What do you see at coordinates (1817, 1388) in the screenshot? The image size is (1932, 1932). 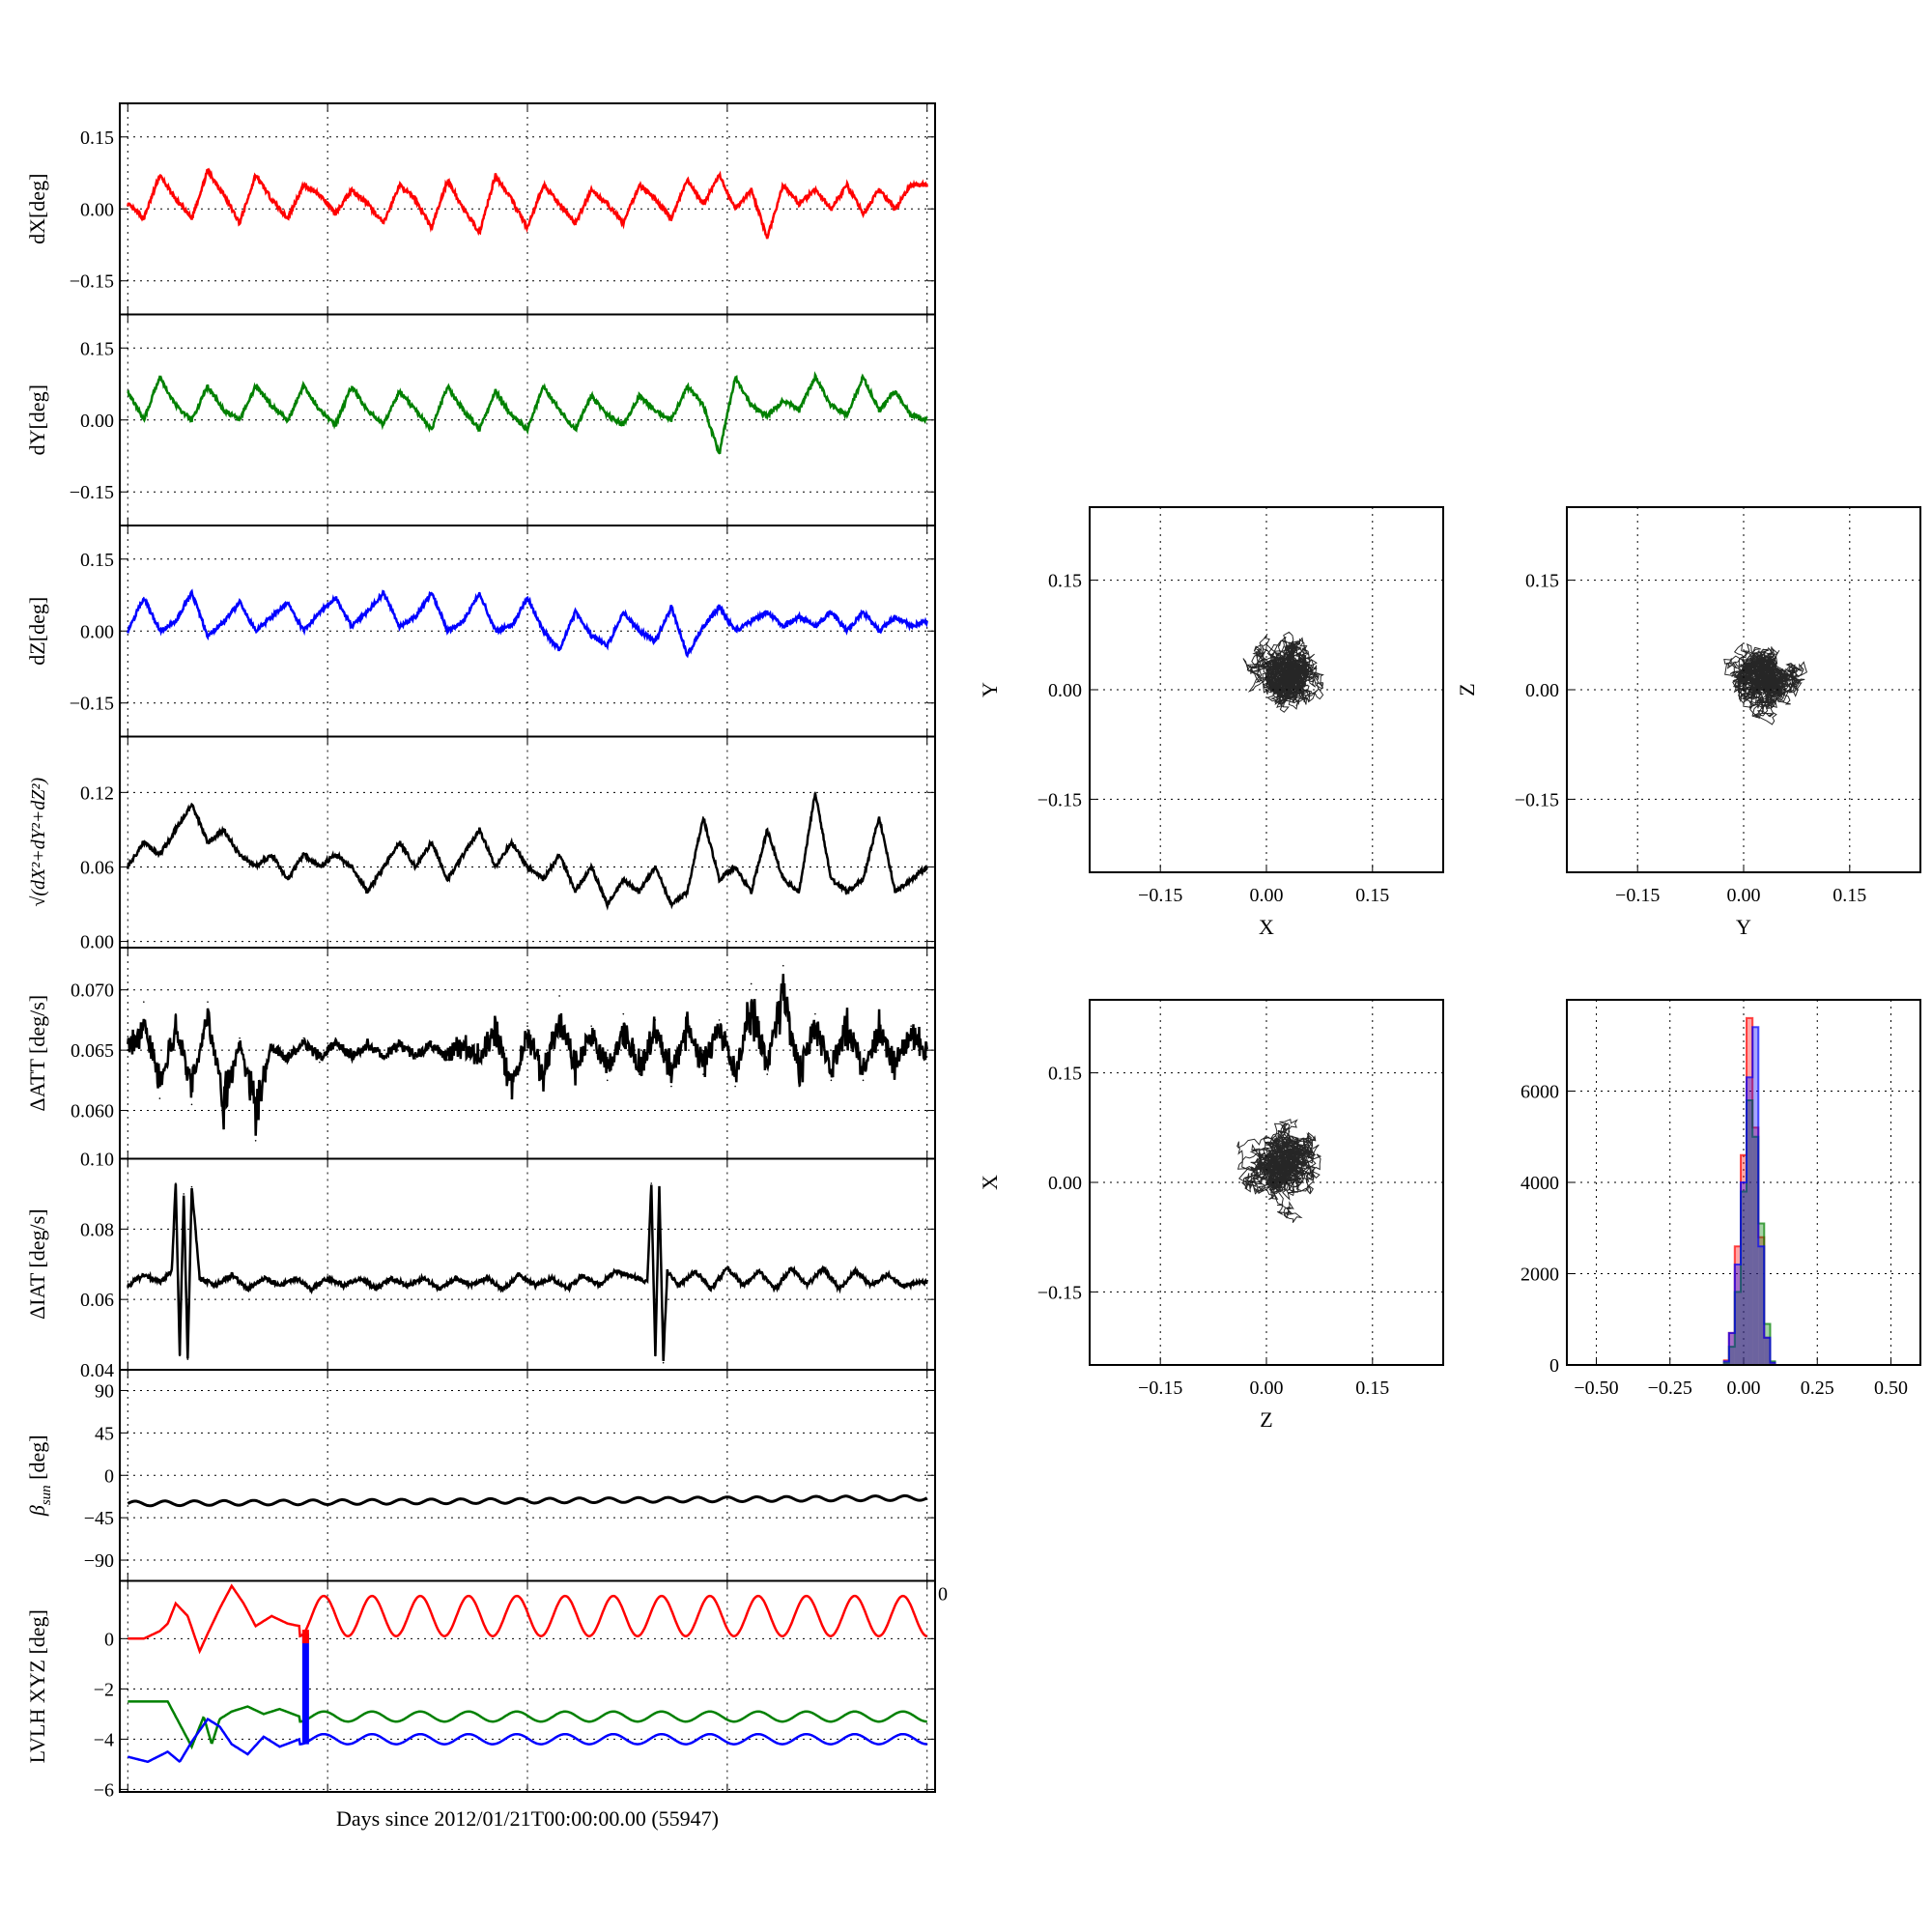 I see `x-tick-label: 0.25` at bounding box center [1817, 1388].